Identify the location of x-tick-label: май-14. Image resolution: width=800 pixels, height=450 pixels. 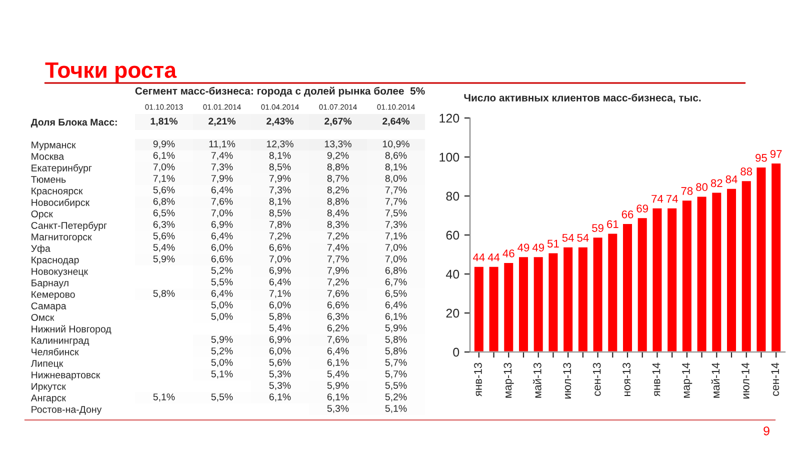
(715, 380).